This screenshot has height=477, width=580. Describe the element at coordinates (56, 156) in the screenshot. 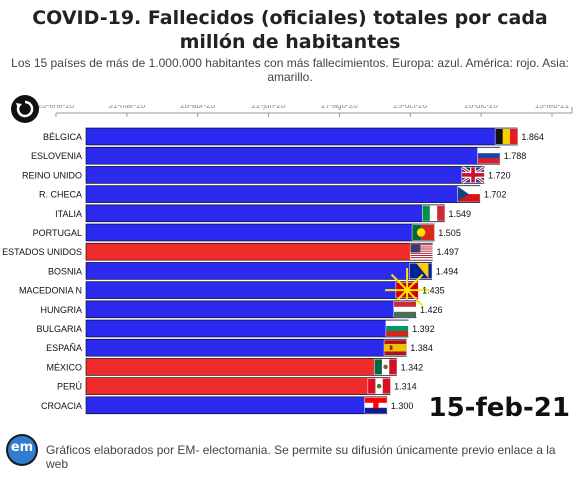

I see `category-label: ESLOVENIA` at that location.